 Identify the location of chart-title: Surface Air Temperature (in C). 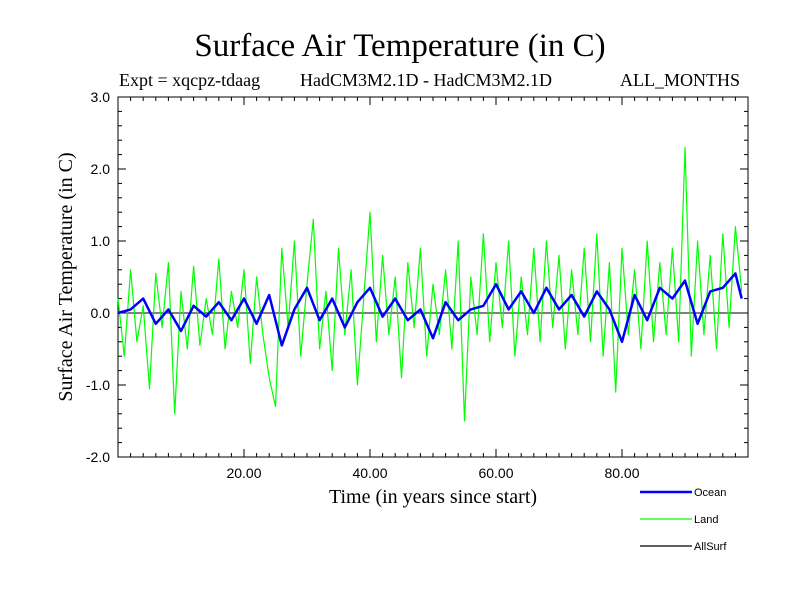
(400, 46).